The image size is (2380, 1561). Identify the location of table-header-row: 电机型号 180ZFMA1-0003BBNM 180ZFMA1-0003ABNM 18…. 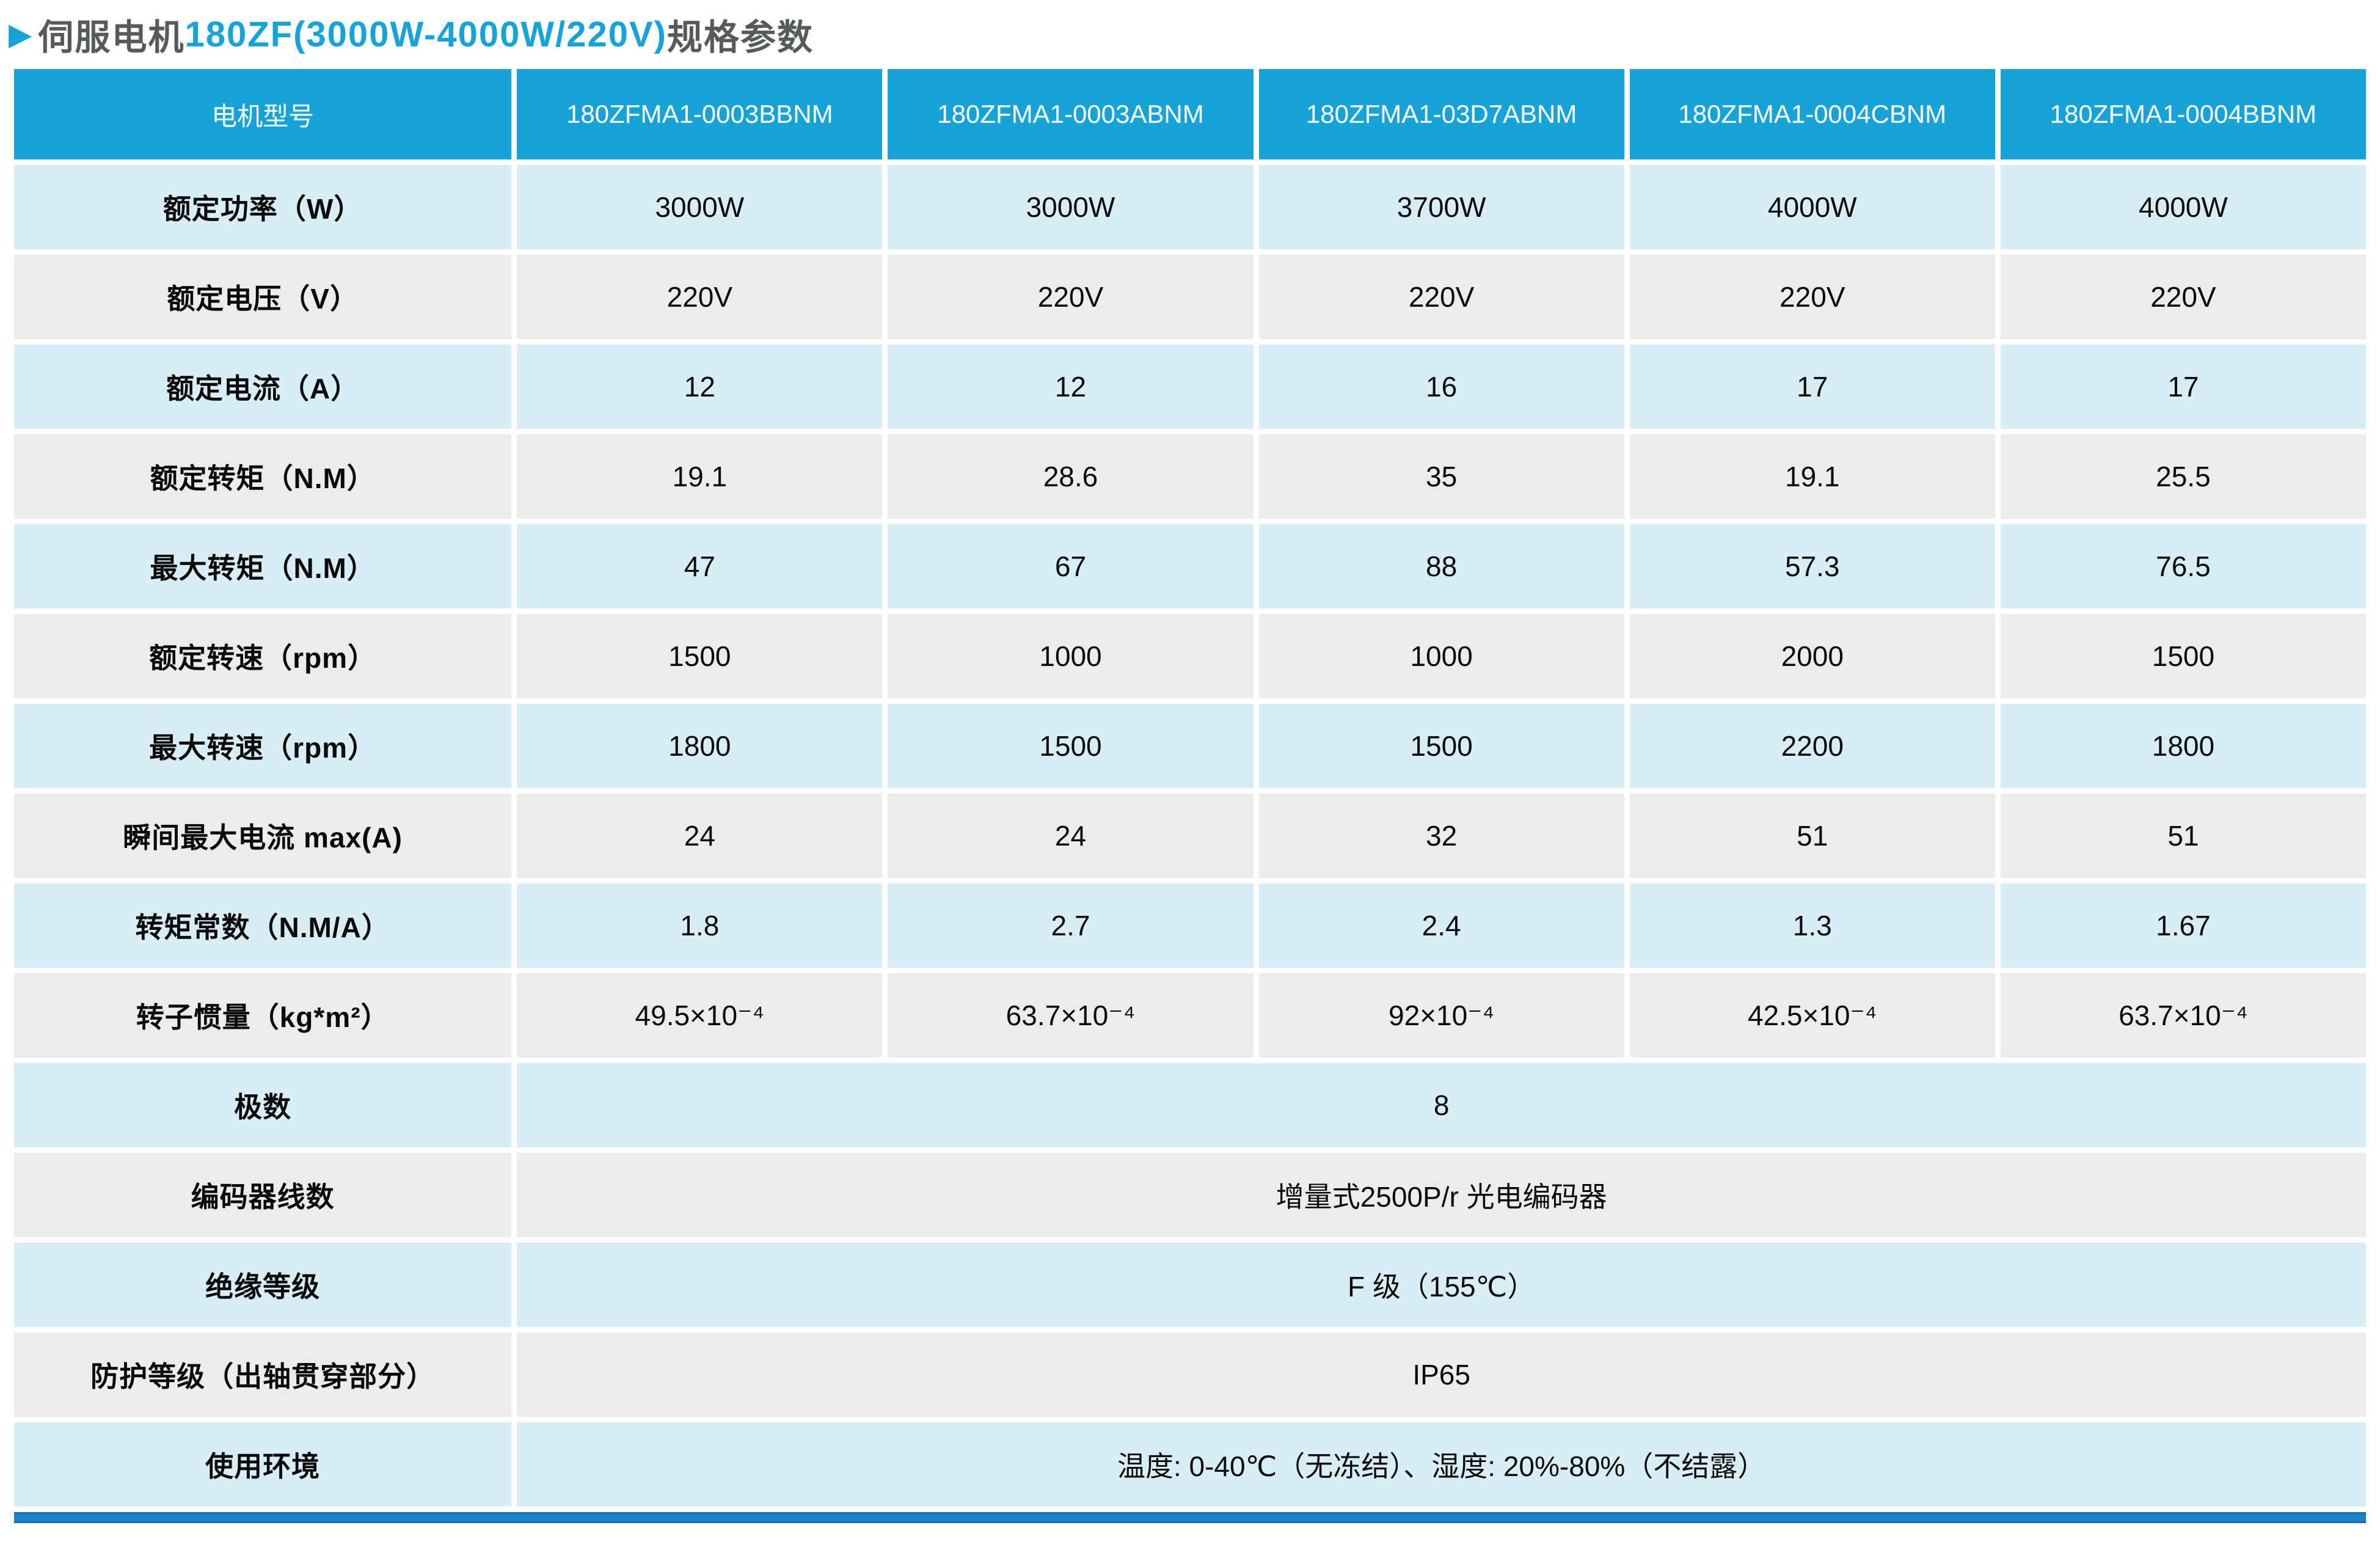
(1190, 114).